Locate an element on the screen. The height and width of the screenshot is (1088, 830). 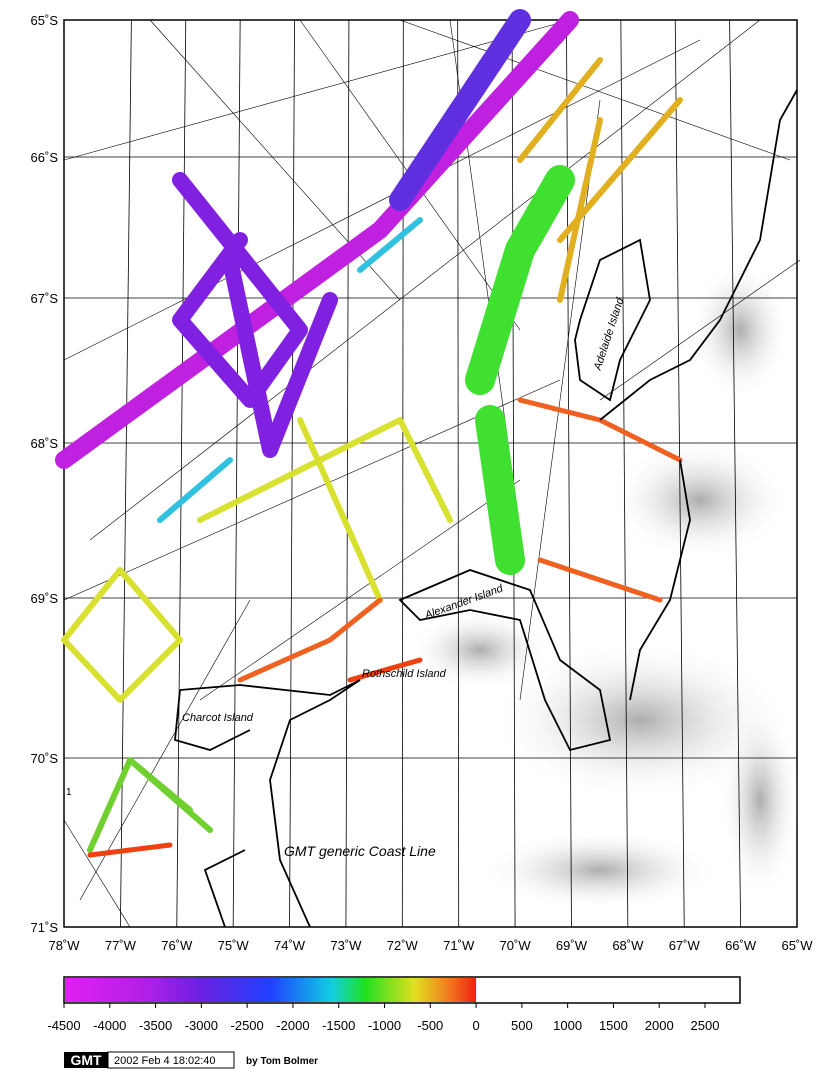
logo-text: GMT is located at coordinates (86, 1060).